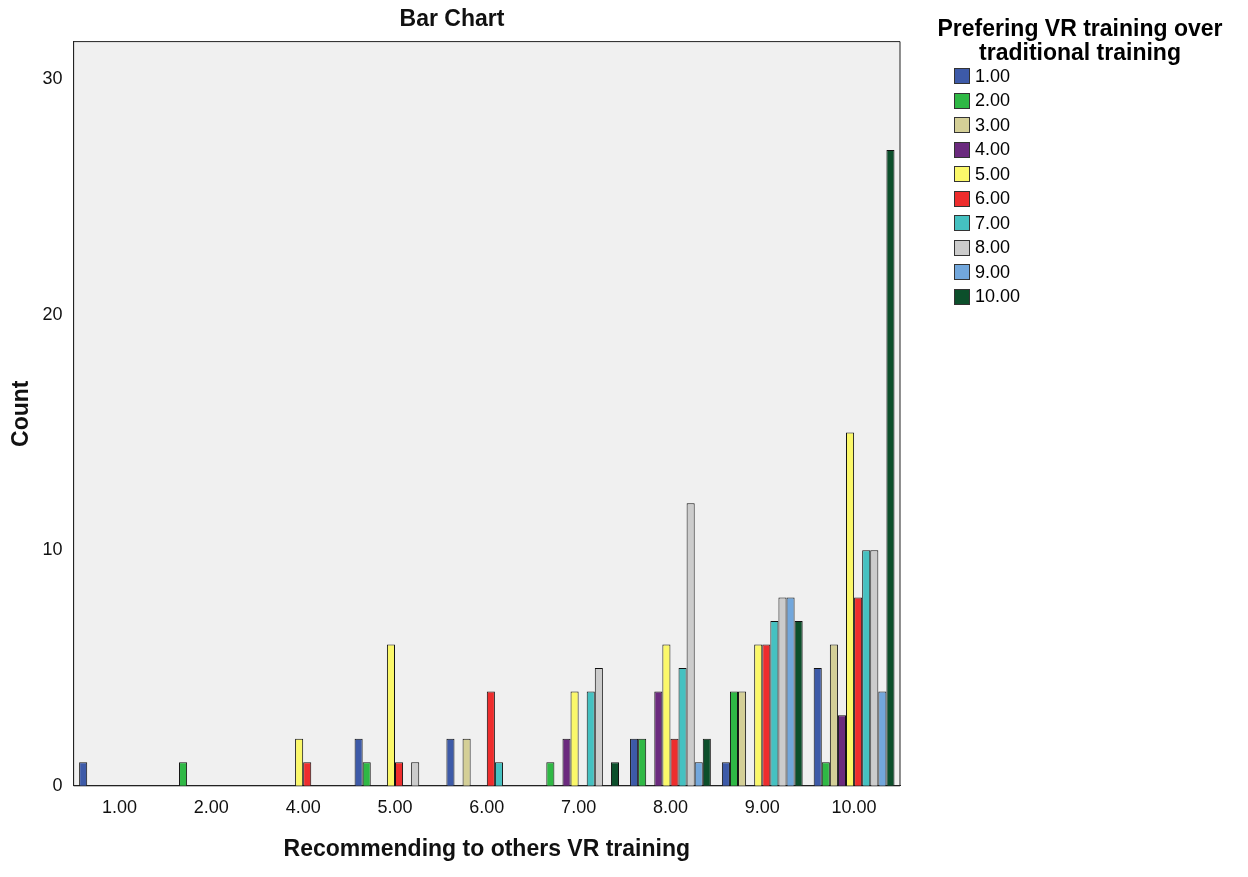 The image size is (1248, 877). I want to click on x-tick-label: 4.00, so click(303, 806).